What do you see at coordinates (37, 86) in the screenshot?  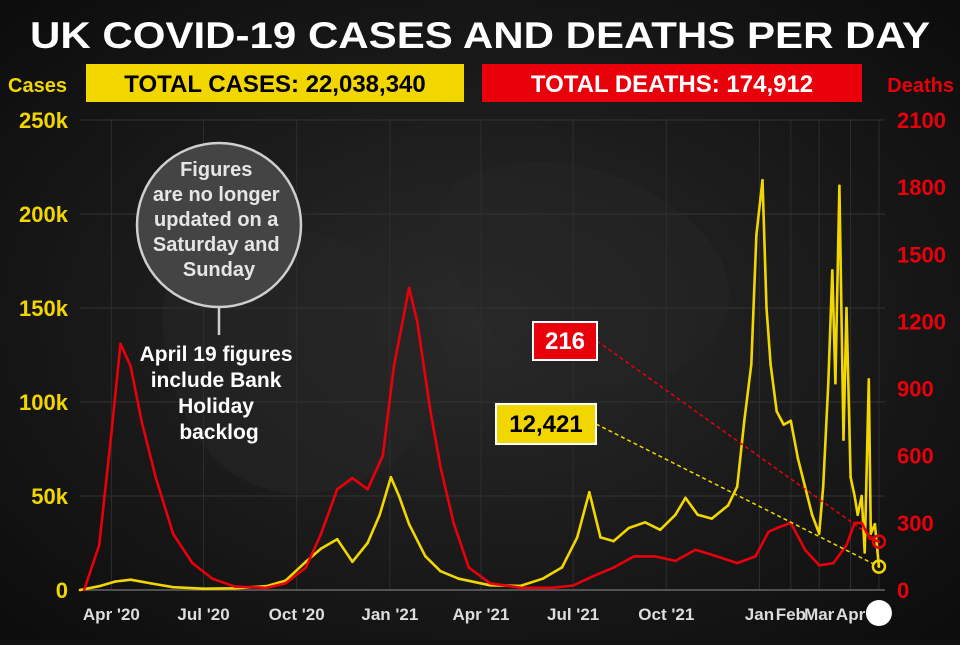 I see `left-axis-label: Cases` at bounding box center [37, 86].